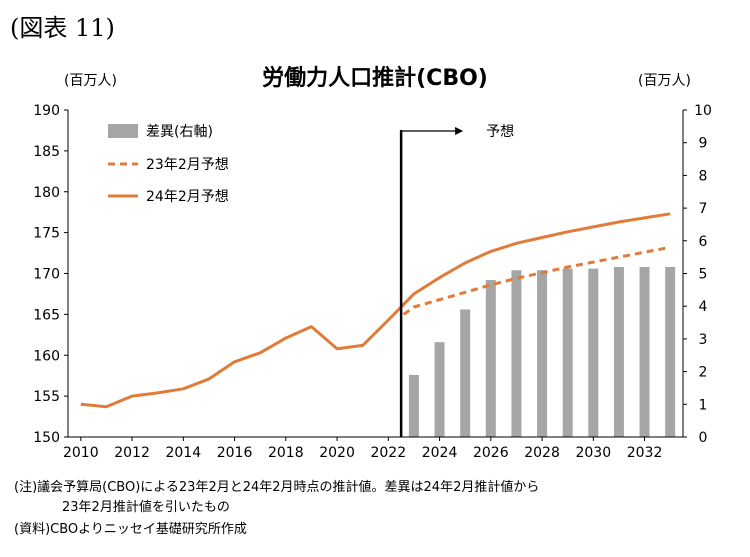  Describe the element at coordinates (593, 453) in the screenshot. I see `x-tick-label: 2030` at that location.